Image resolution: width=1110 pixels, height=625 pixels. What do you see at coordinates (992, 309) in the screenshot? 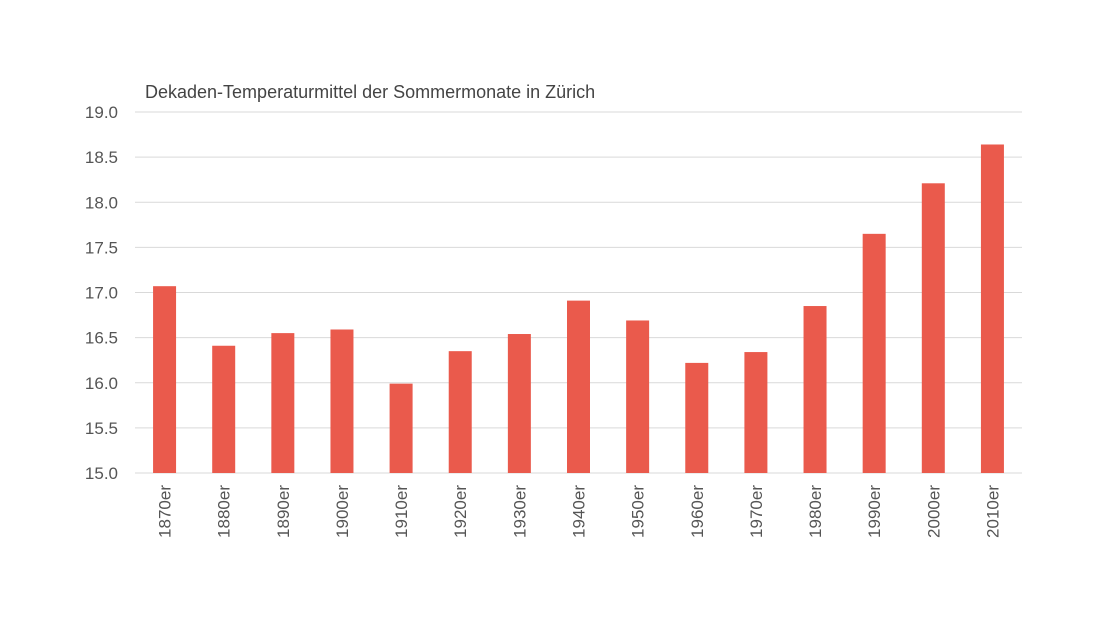
I see `bar-2010er` at bounding box center [992, 309].